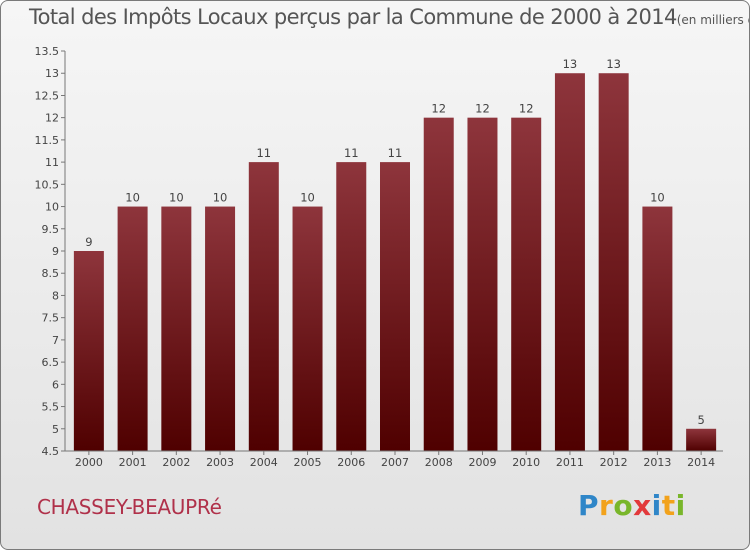  I want to click on x-tick-label: 2010, so click(526, 462).